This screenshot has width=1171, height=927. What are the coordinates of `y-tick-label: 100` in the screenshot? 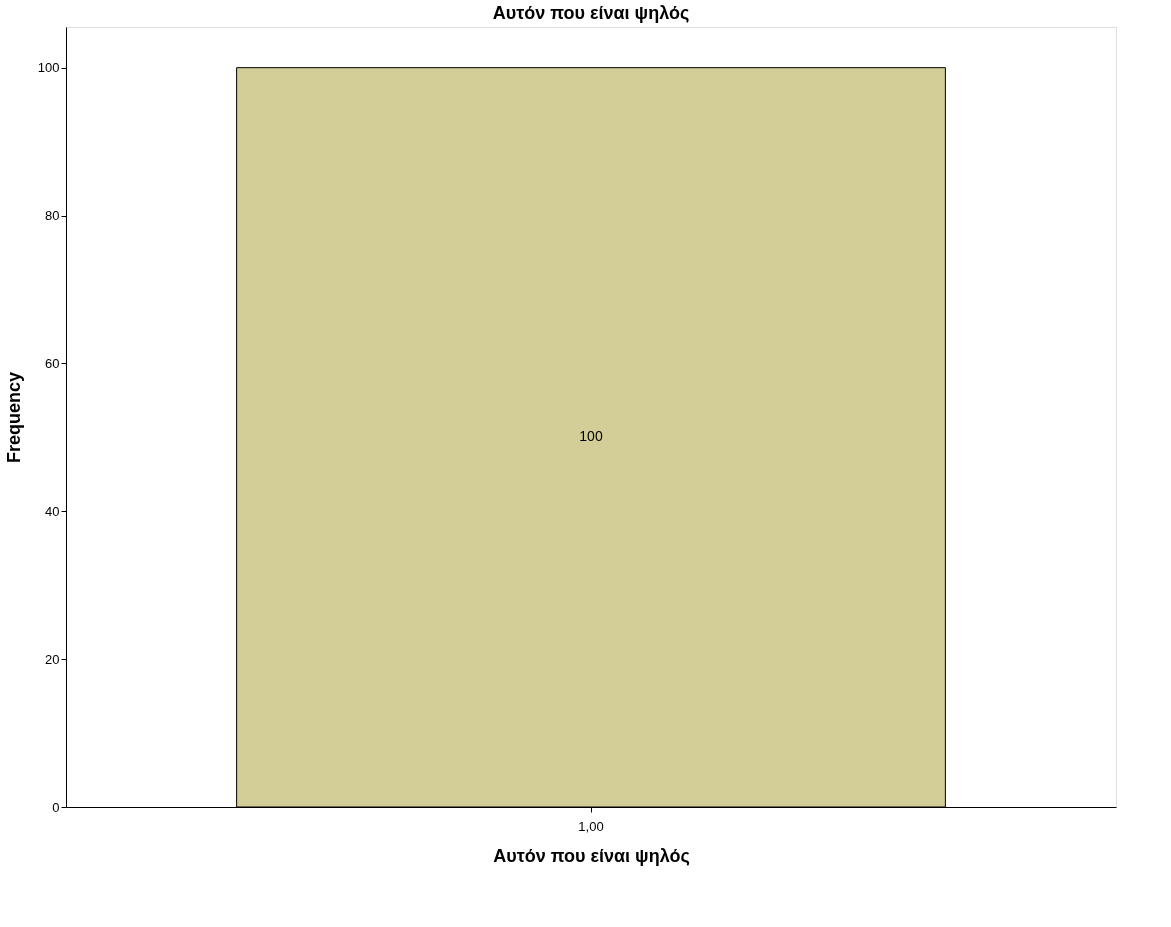 It's located at (48, 68).